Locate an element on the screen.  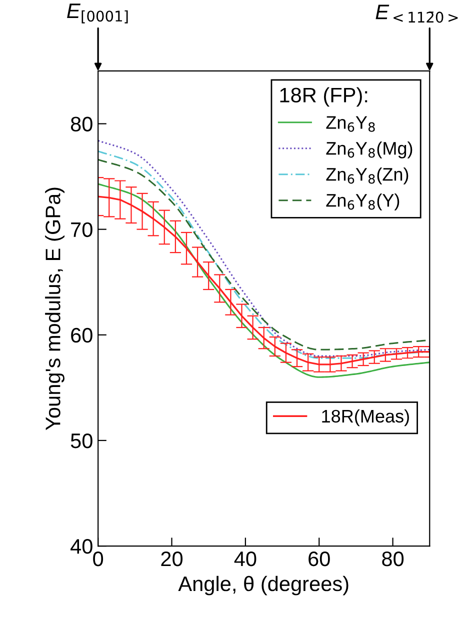
legend-title: 18R (FP): is located at coordinates (324, 97).